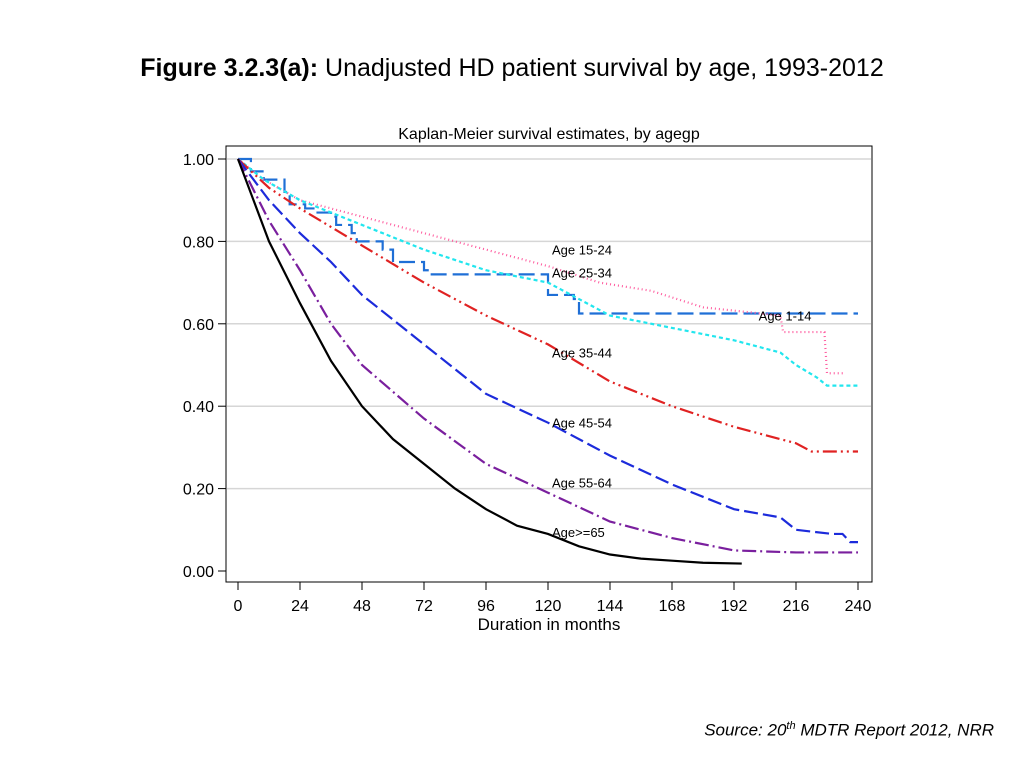  Describe the element at coordinates (486, 606) in the screenshot. I see `x-tick-label: 96` at that location.